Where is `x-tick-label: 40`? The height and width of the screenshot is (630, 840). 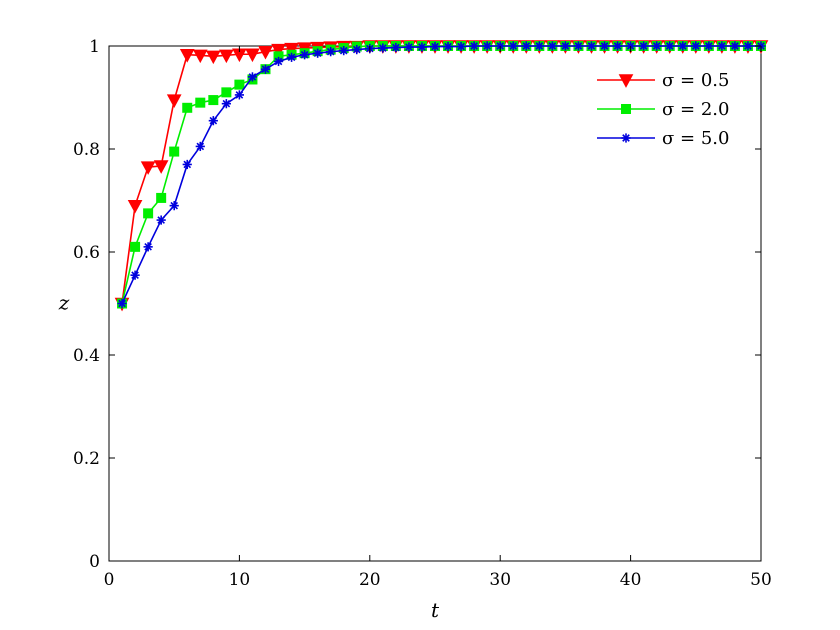 x-tick-label: 40 is located at coordinates (631, 580).